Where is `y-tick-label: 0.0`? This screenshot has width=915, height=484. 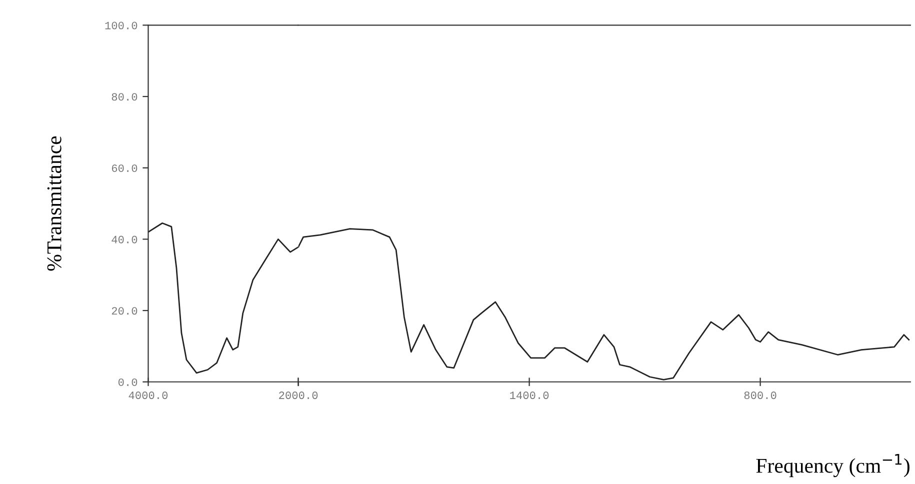
y-tick-label: 0.0 is located at coordinates (128, 382).